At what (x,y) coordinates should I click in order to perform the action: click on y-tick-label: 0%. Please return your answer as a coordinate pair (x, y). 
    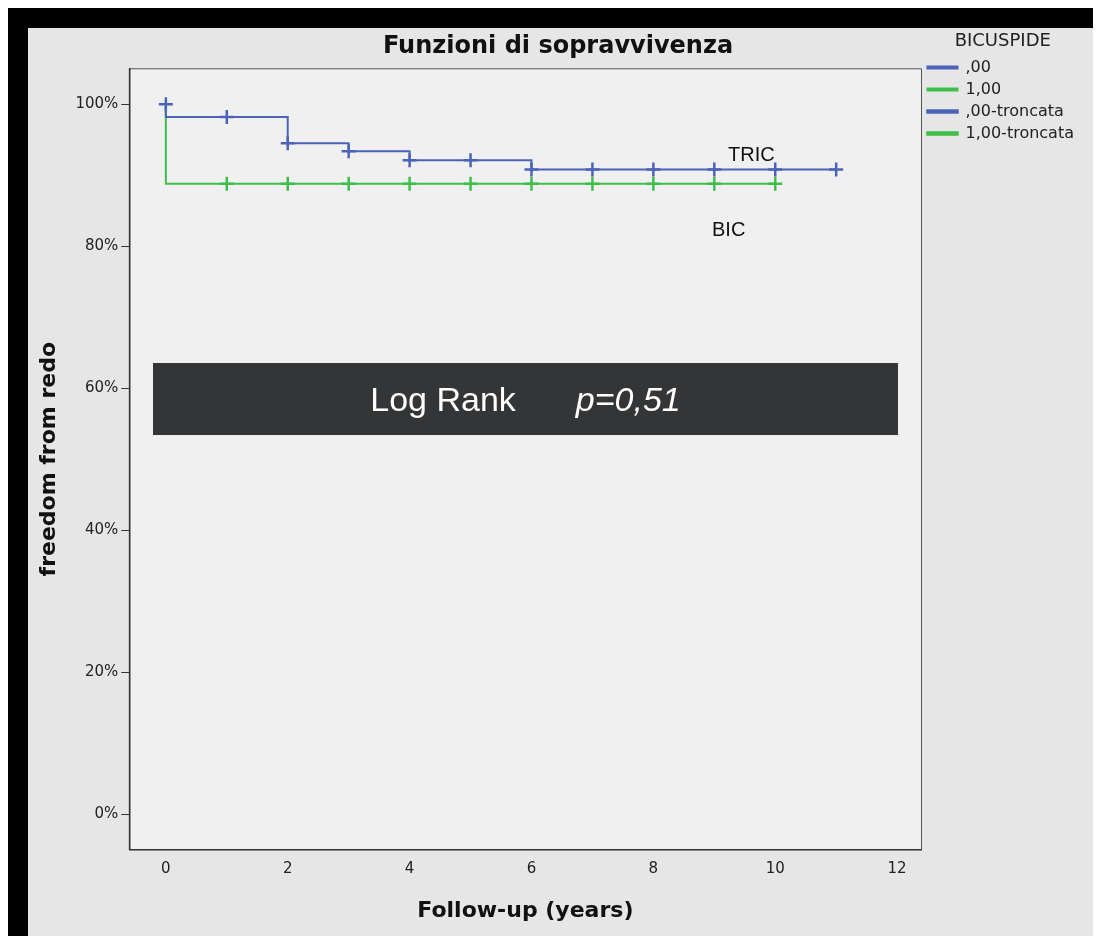
    Looking at the image, I should click on (106, 813).